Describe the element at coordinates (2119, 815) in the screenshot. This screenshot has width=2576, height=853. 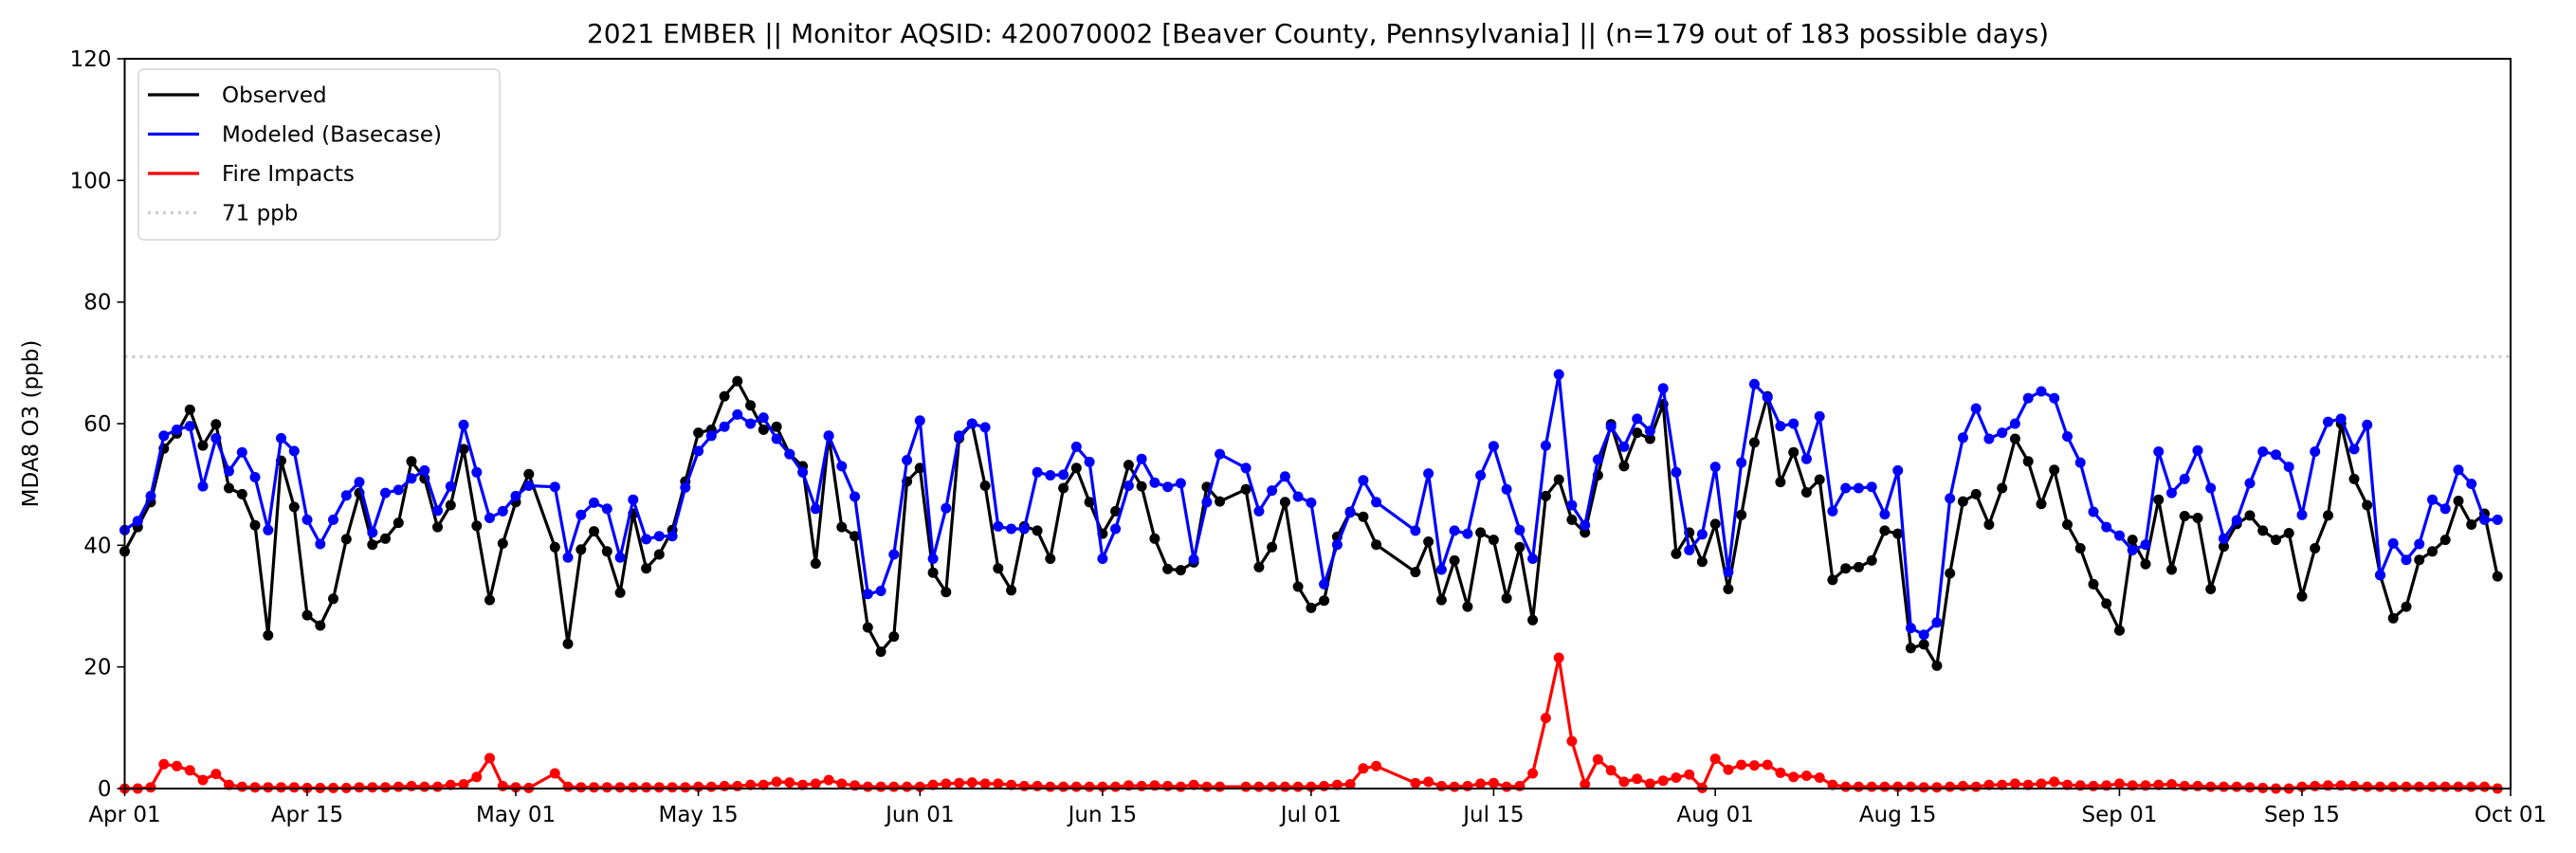
I see `x-tick-label: Sep 01` at that location.